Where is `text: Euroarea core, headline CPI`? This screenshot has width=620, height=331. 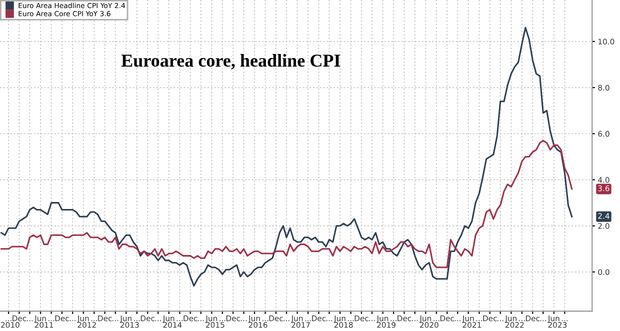
text: Euroarea core, headline CPI is located at coordinates (230, 62).